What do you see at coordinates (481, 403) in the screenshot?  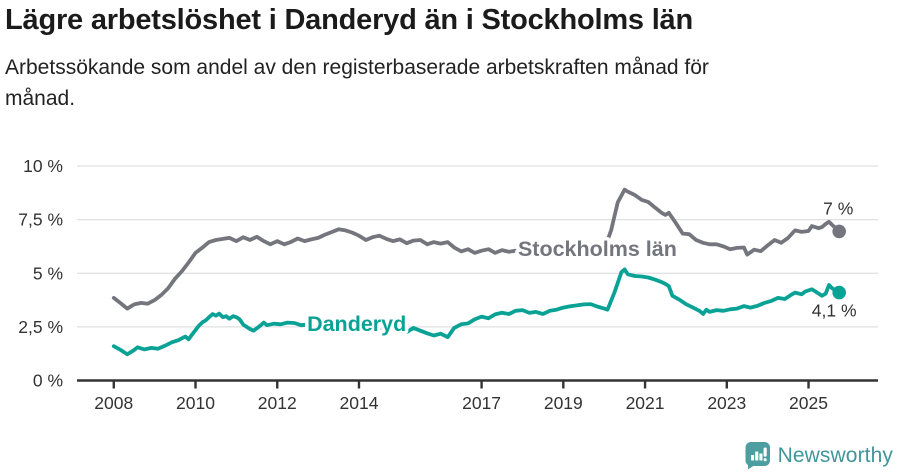 I see `x-axis-tick-label: 2017` at bounding box center [481, 403].